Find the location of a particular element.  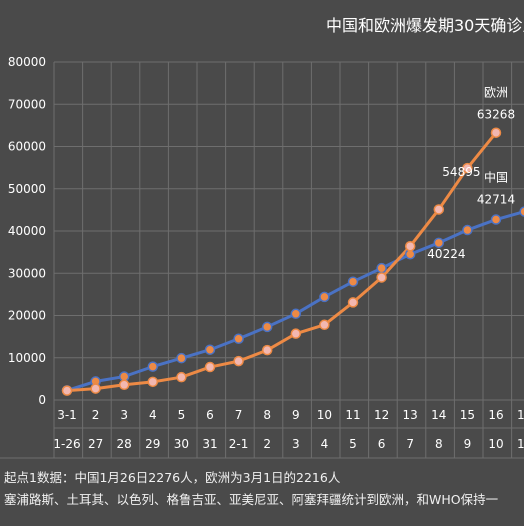

y-tick-label: 50000 is located at coordinates (27, 189).